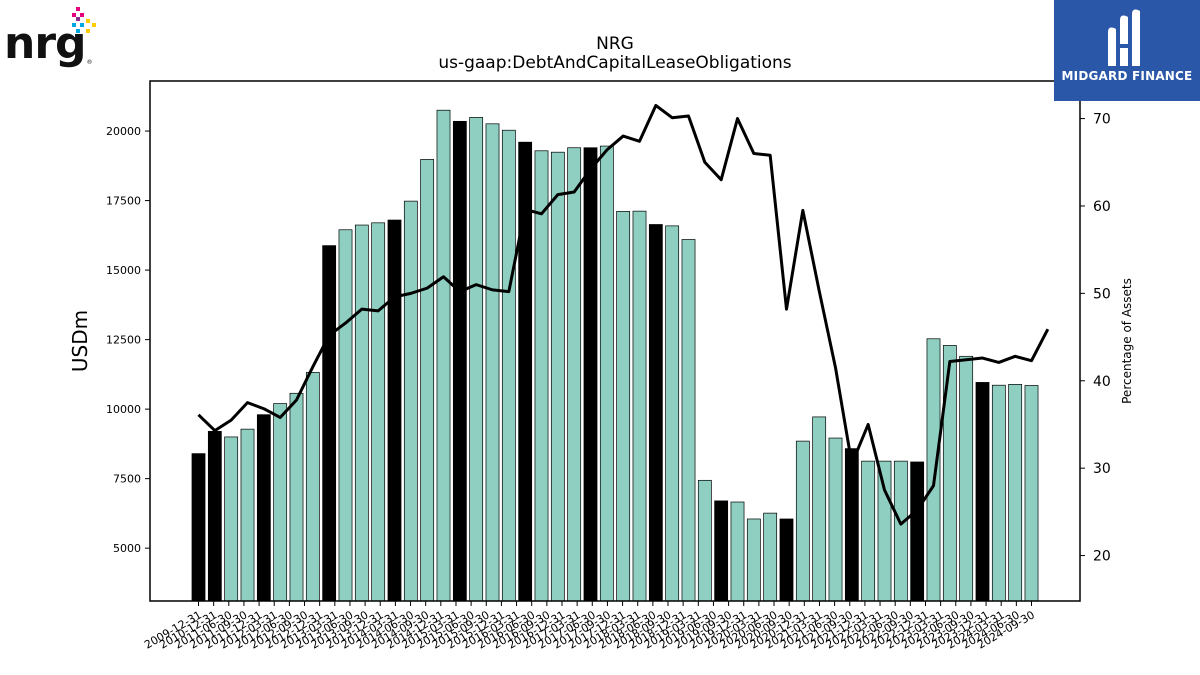  Describe the element at coordinates (84, 20) in the screenshot. I see `logo-mark-icon` at that location.